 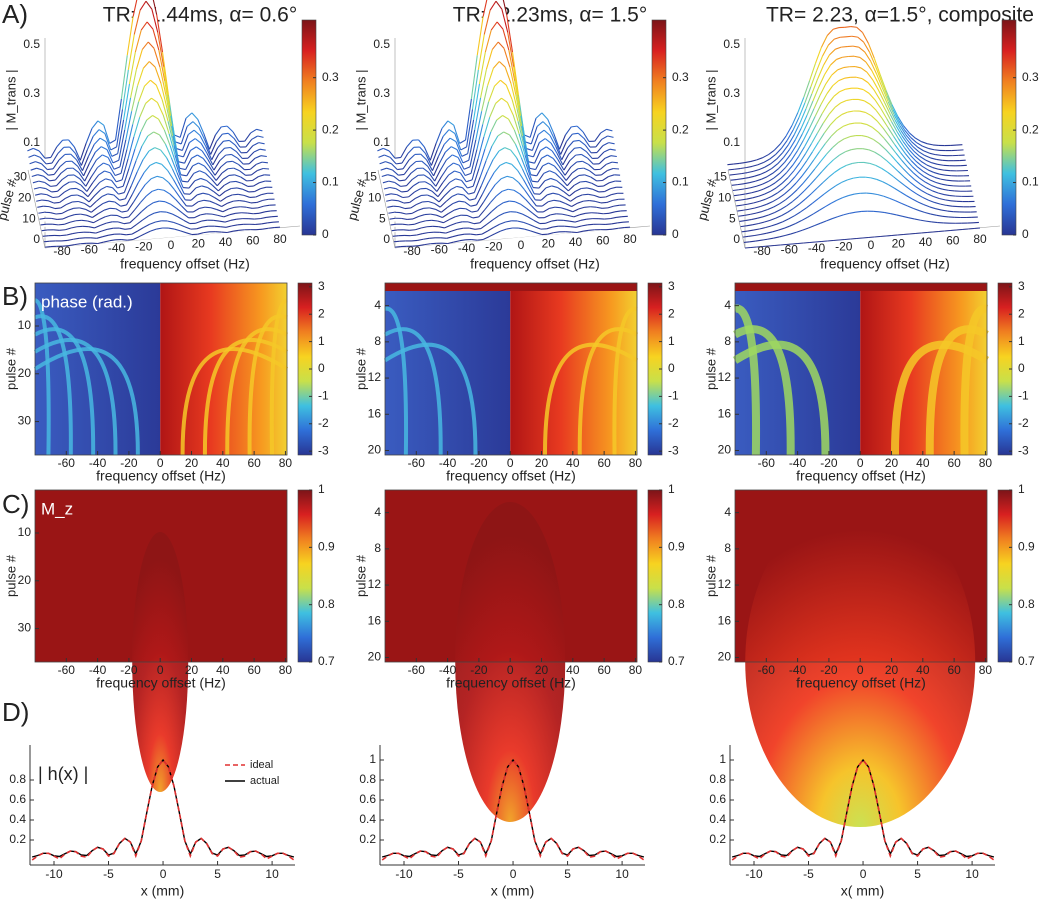 I want to click on heatmap-image, so click(x=223, y=369).